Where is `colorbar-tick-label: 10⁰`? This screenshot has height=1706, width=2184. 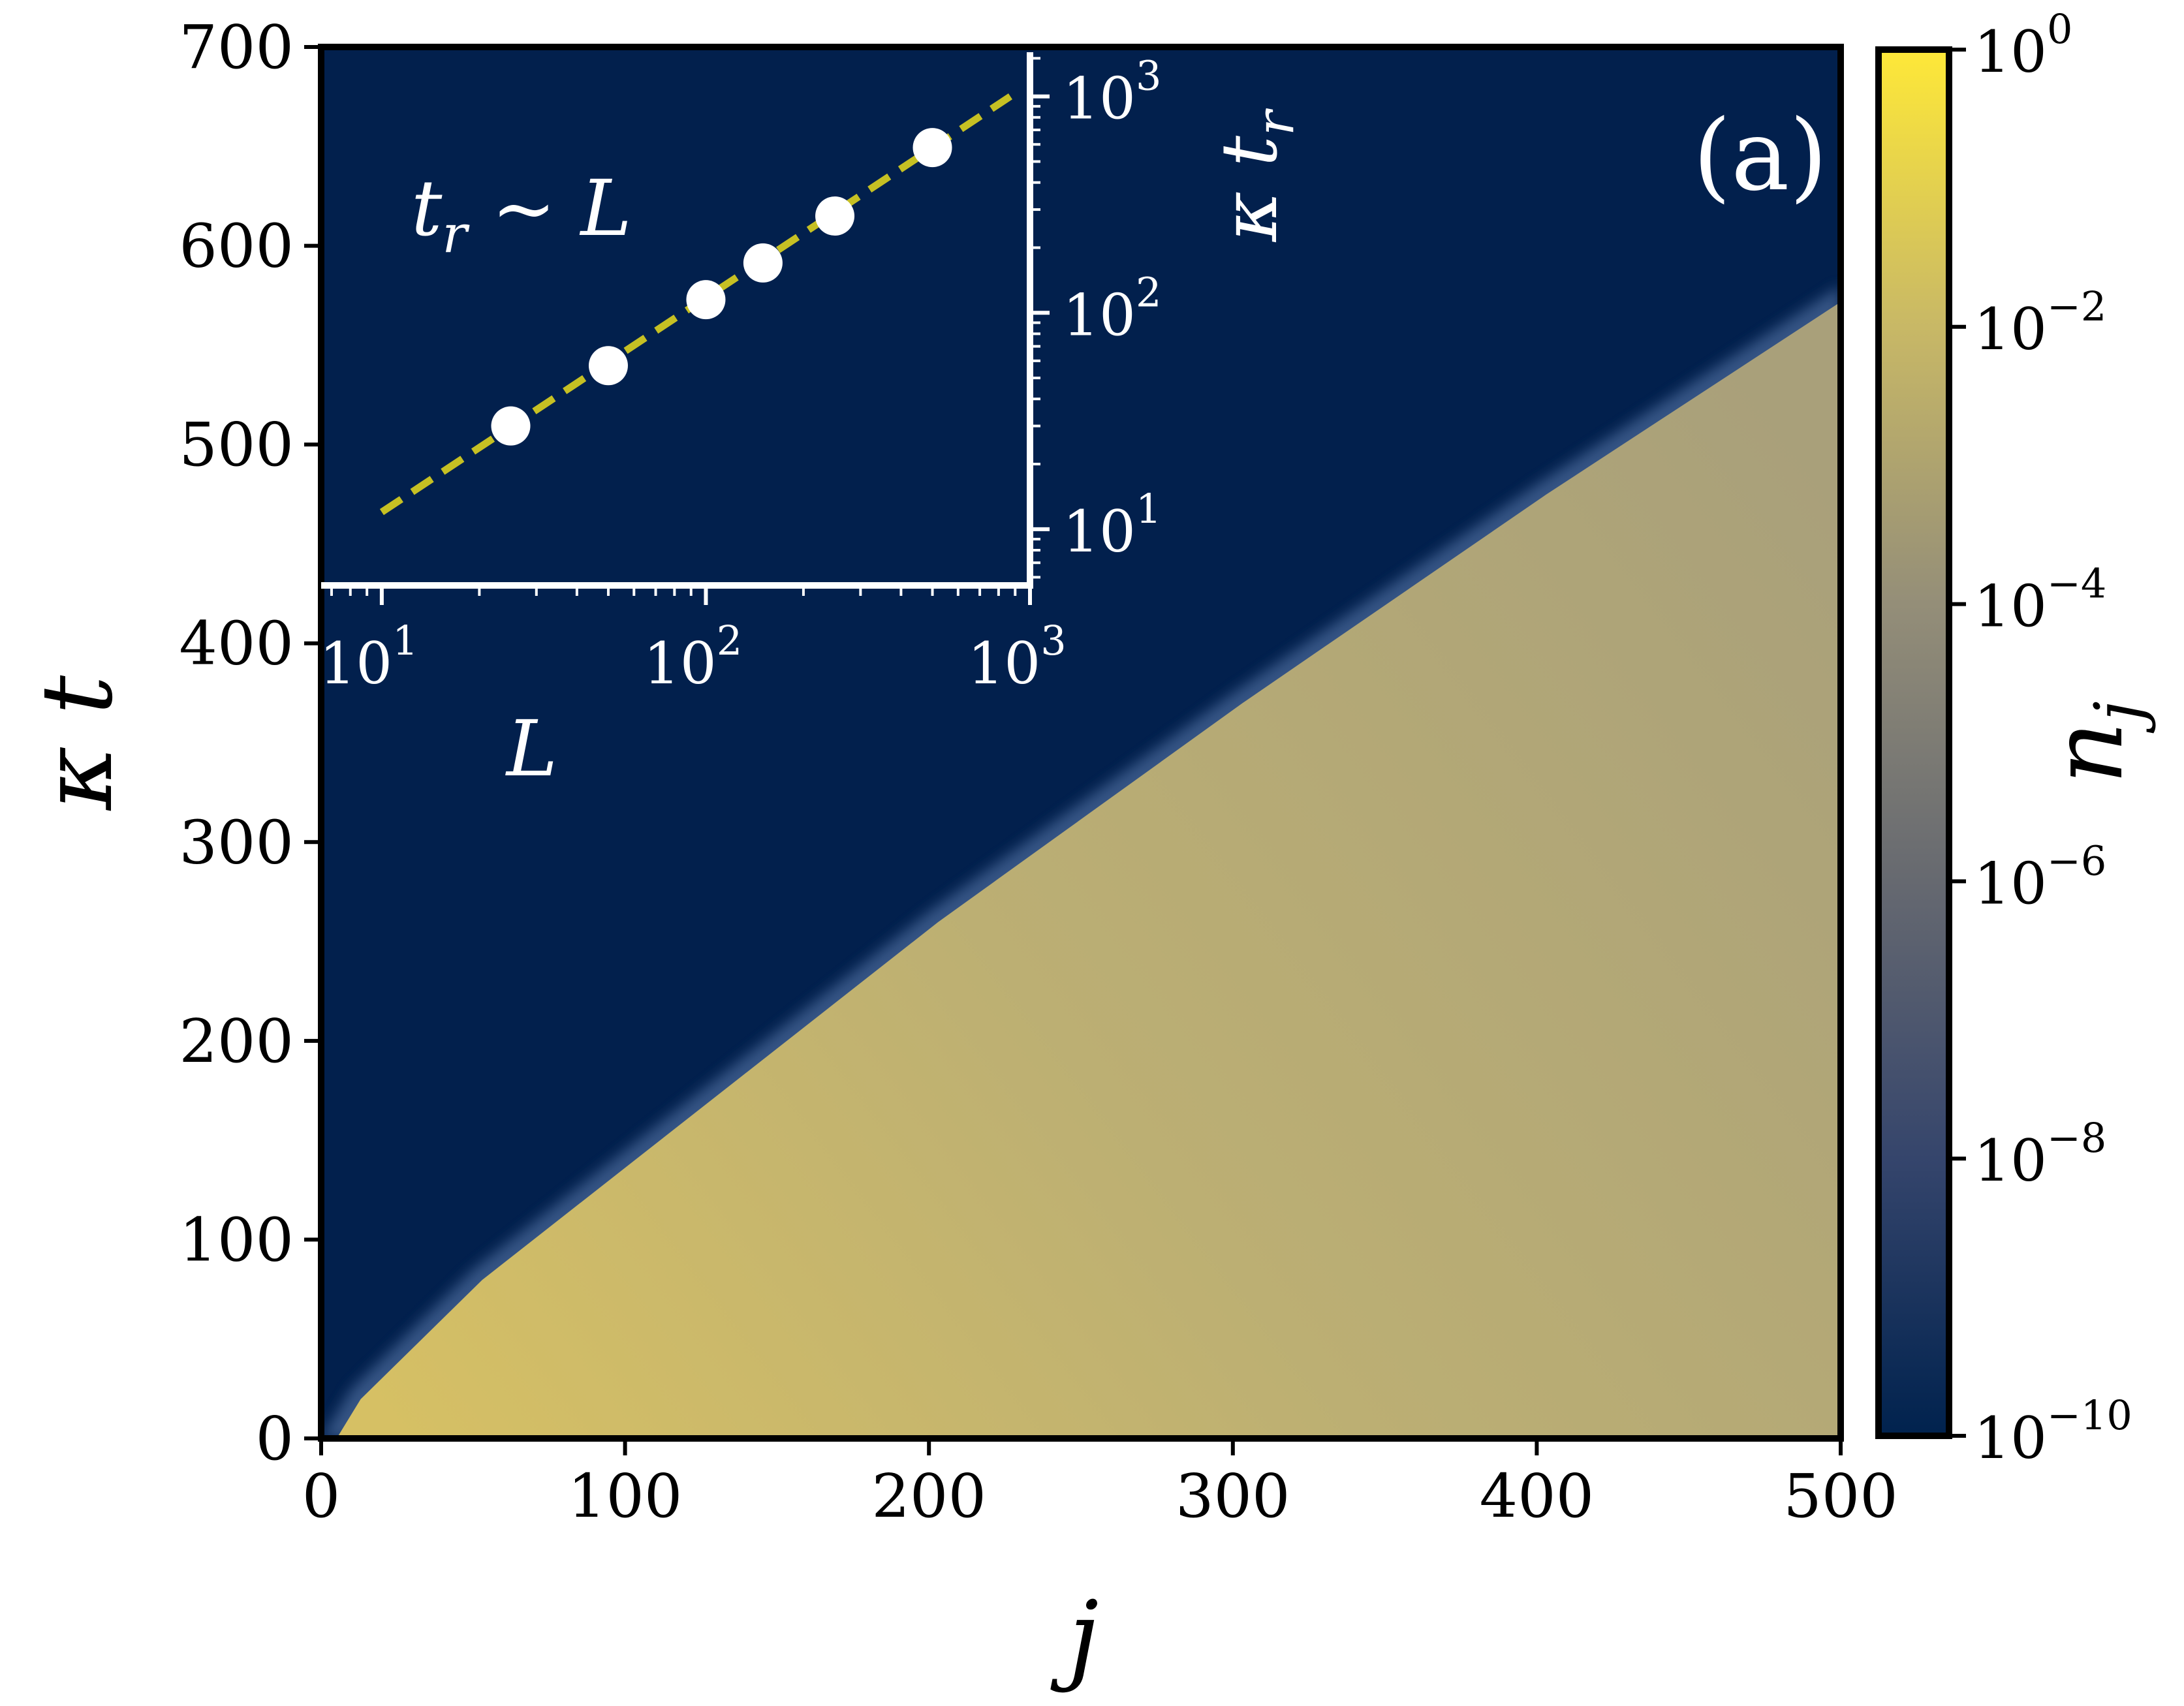 colorbar-tick-label: 10⁰ is located at coordinates (2023, 45).